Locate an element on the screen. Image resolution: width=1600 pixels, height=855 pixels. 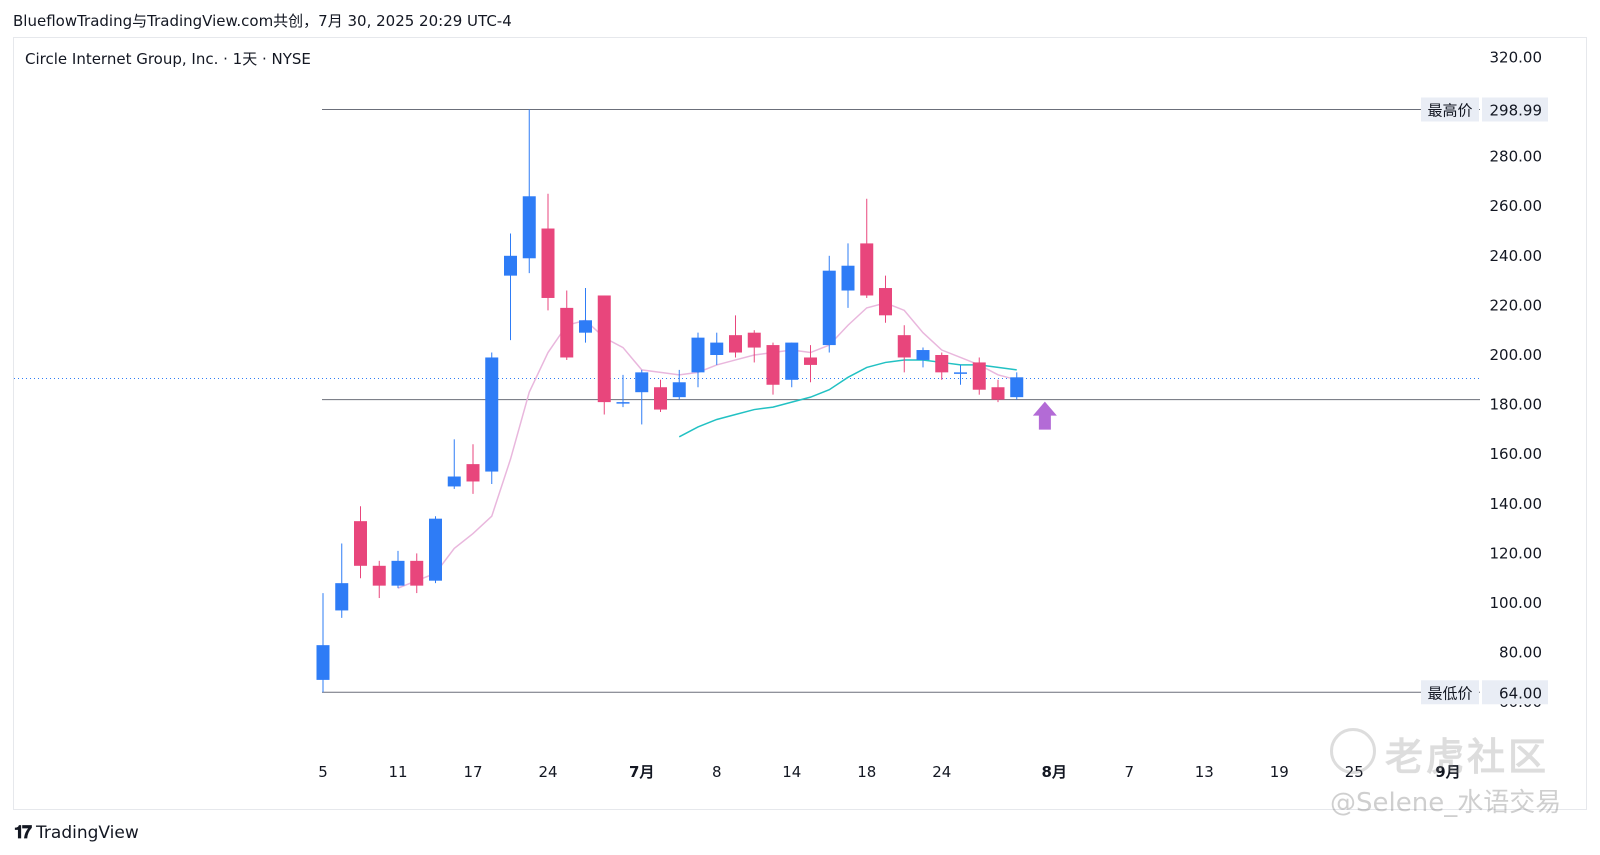
x-tick-label: 18 is located at coordinates (866, 772).